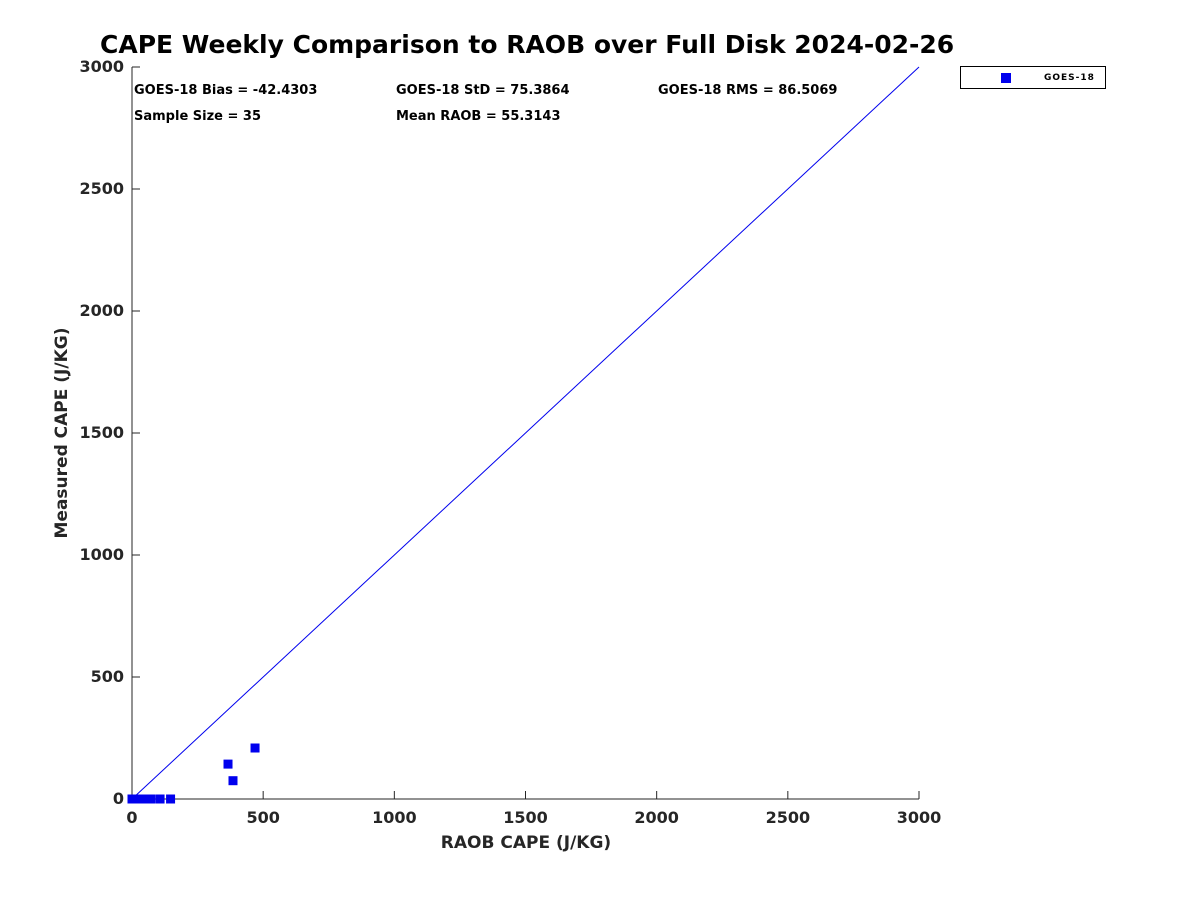 This screenshot has height=900, width=1200. What do you see at coordinates (478, 116) in the screenshot?
I see `stat-mean-raob: Mean RAOB = 55.3143` at bounding box center [478, 116].